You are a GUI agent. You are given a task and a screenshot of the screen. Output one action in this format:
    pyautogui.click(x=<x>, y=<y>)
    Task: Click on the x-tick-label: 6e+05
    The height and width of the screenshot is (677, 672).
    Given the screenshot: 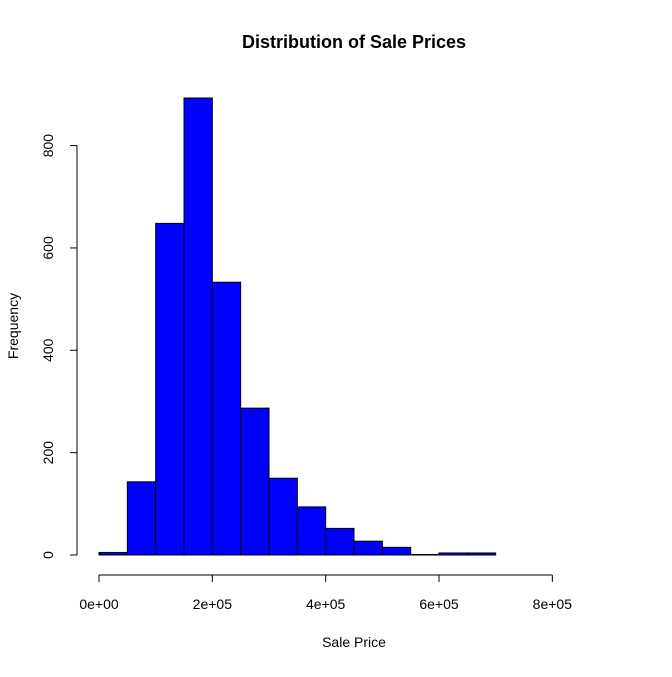 What is the action you would take?
    pyautogui.click(x=439, y=604)
    